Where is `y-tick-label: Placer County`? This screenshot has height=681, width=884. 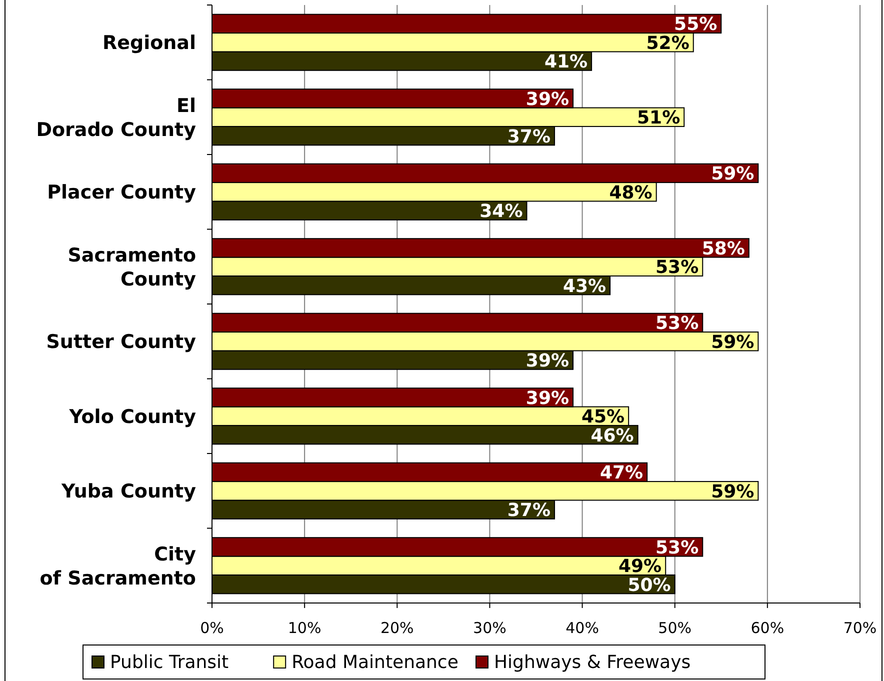
y-tick-label: Placer County is located at coordinates (122, 193).